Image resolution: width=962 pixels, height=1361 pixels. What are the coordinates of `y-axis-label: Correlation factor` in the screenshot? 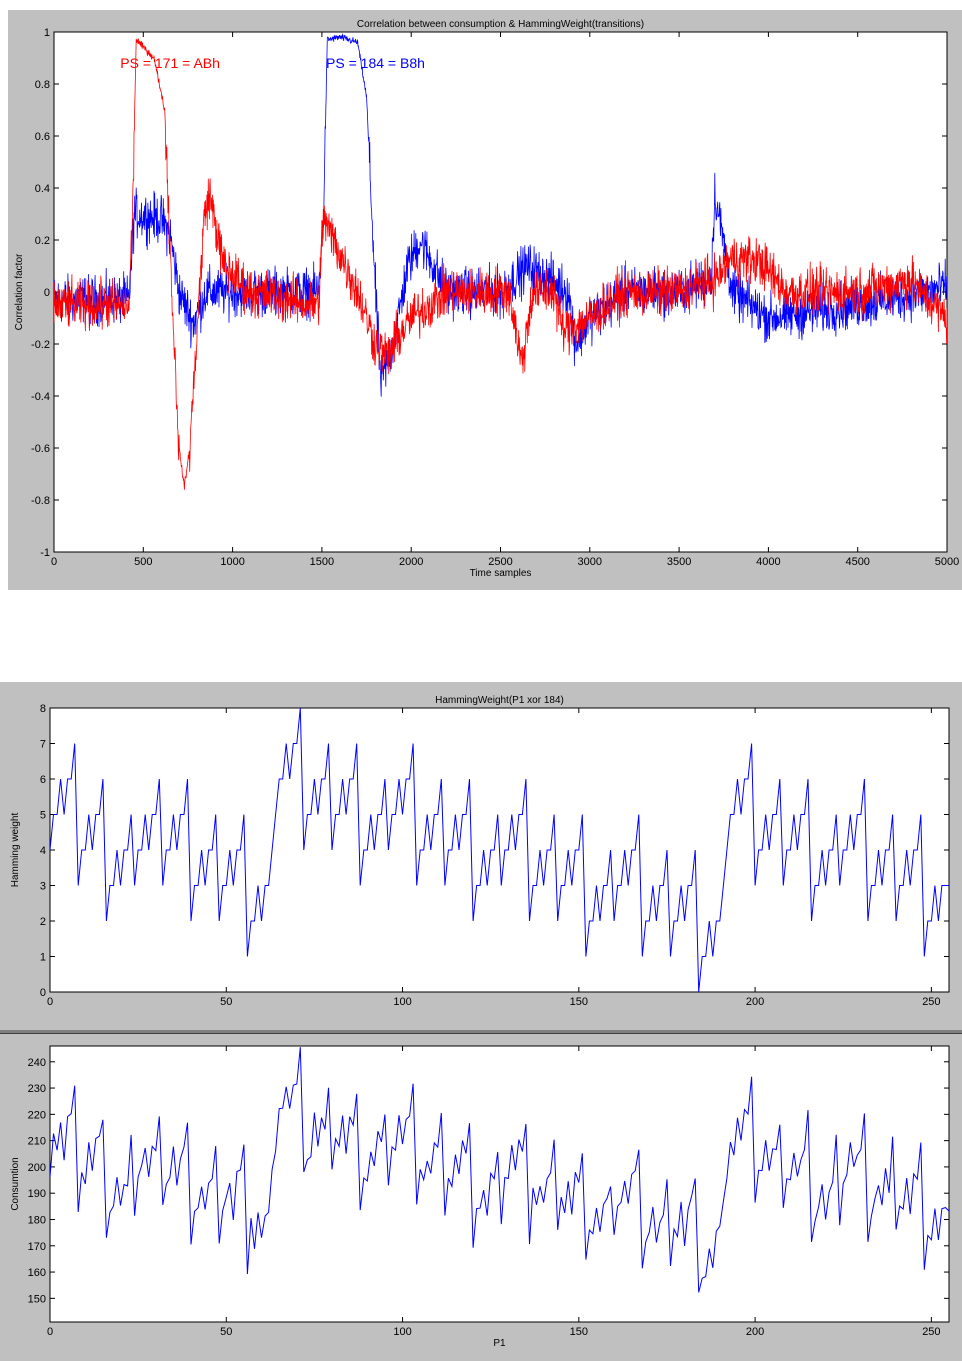 It's located at (19, 291).